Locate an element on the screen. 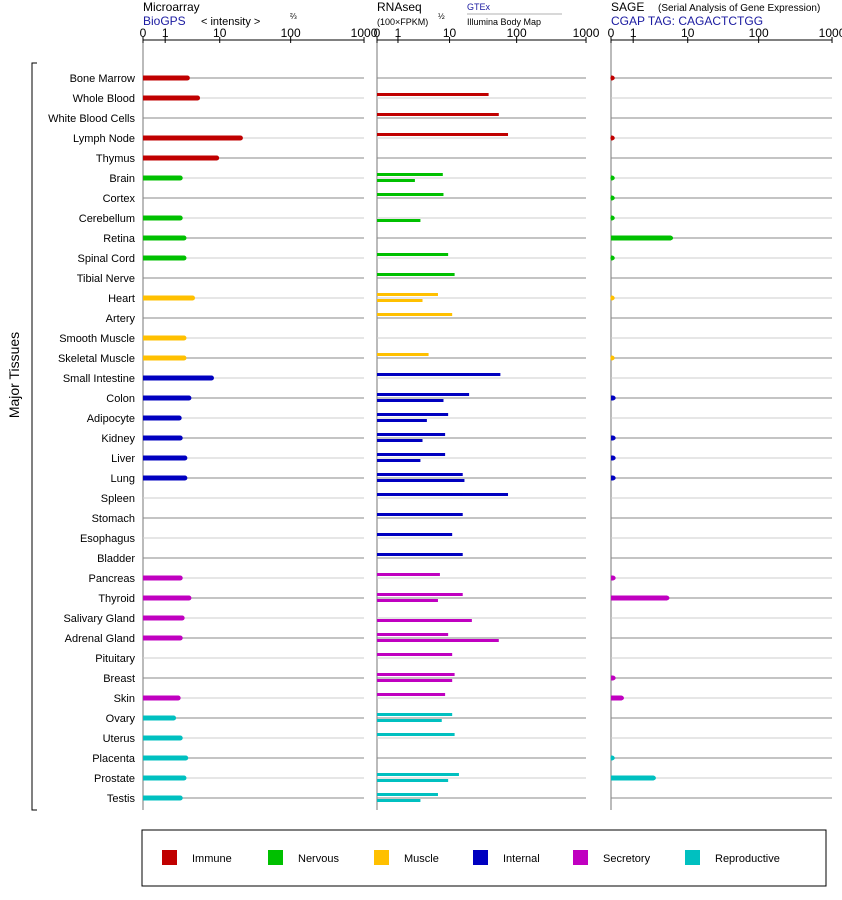 The image size is (842, 900). sage-bar is located at coordinates (616, 698).